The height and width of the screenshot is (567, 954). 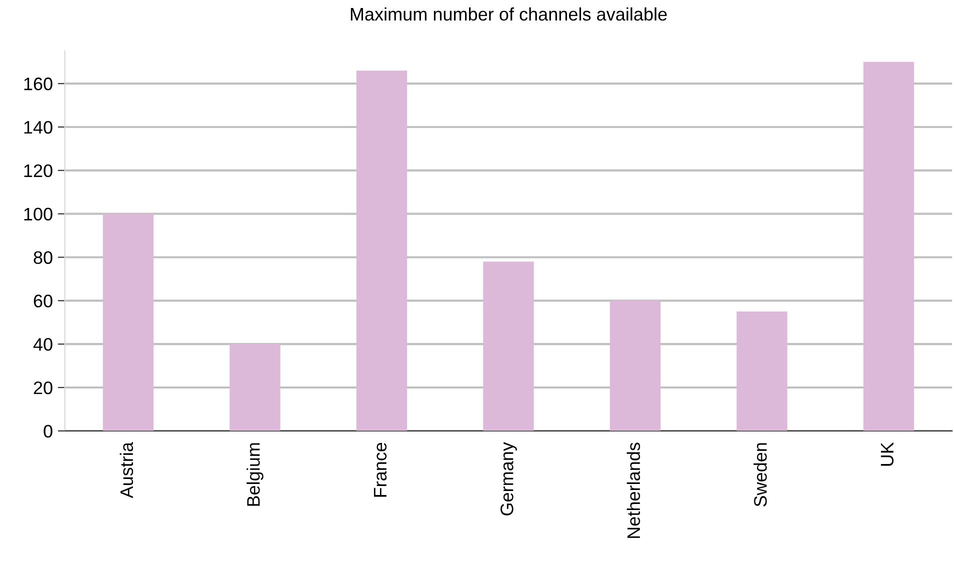 What do you see at coordinates (43, 387) in the screenshot?
I see `y-tick-label: 20` at bounding box center [43, 387].